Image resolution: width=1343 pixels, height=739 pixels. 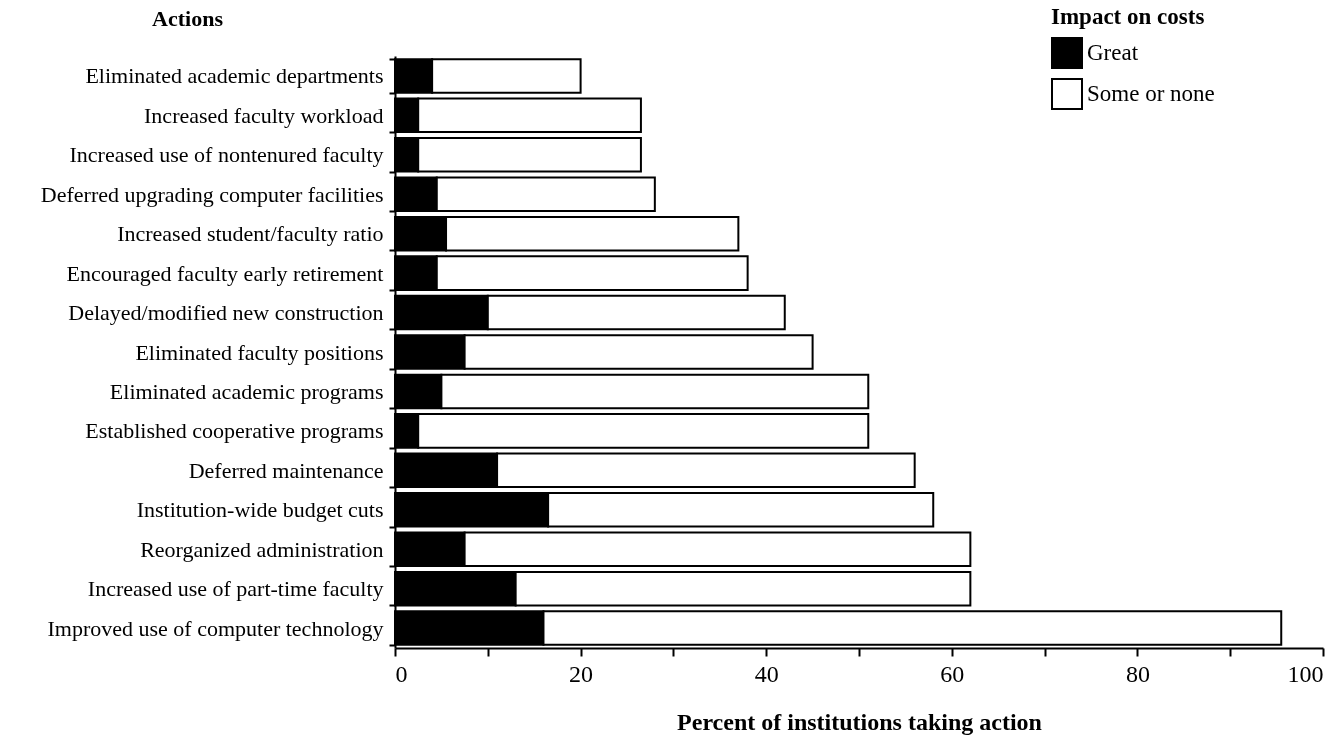 What do you see at coordinates (226, 313) in the screenshot?
I see `y-tick-label: Delayed/modified new construction` at bounding box center [226, 313].